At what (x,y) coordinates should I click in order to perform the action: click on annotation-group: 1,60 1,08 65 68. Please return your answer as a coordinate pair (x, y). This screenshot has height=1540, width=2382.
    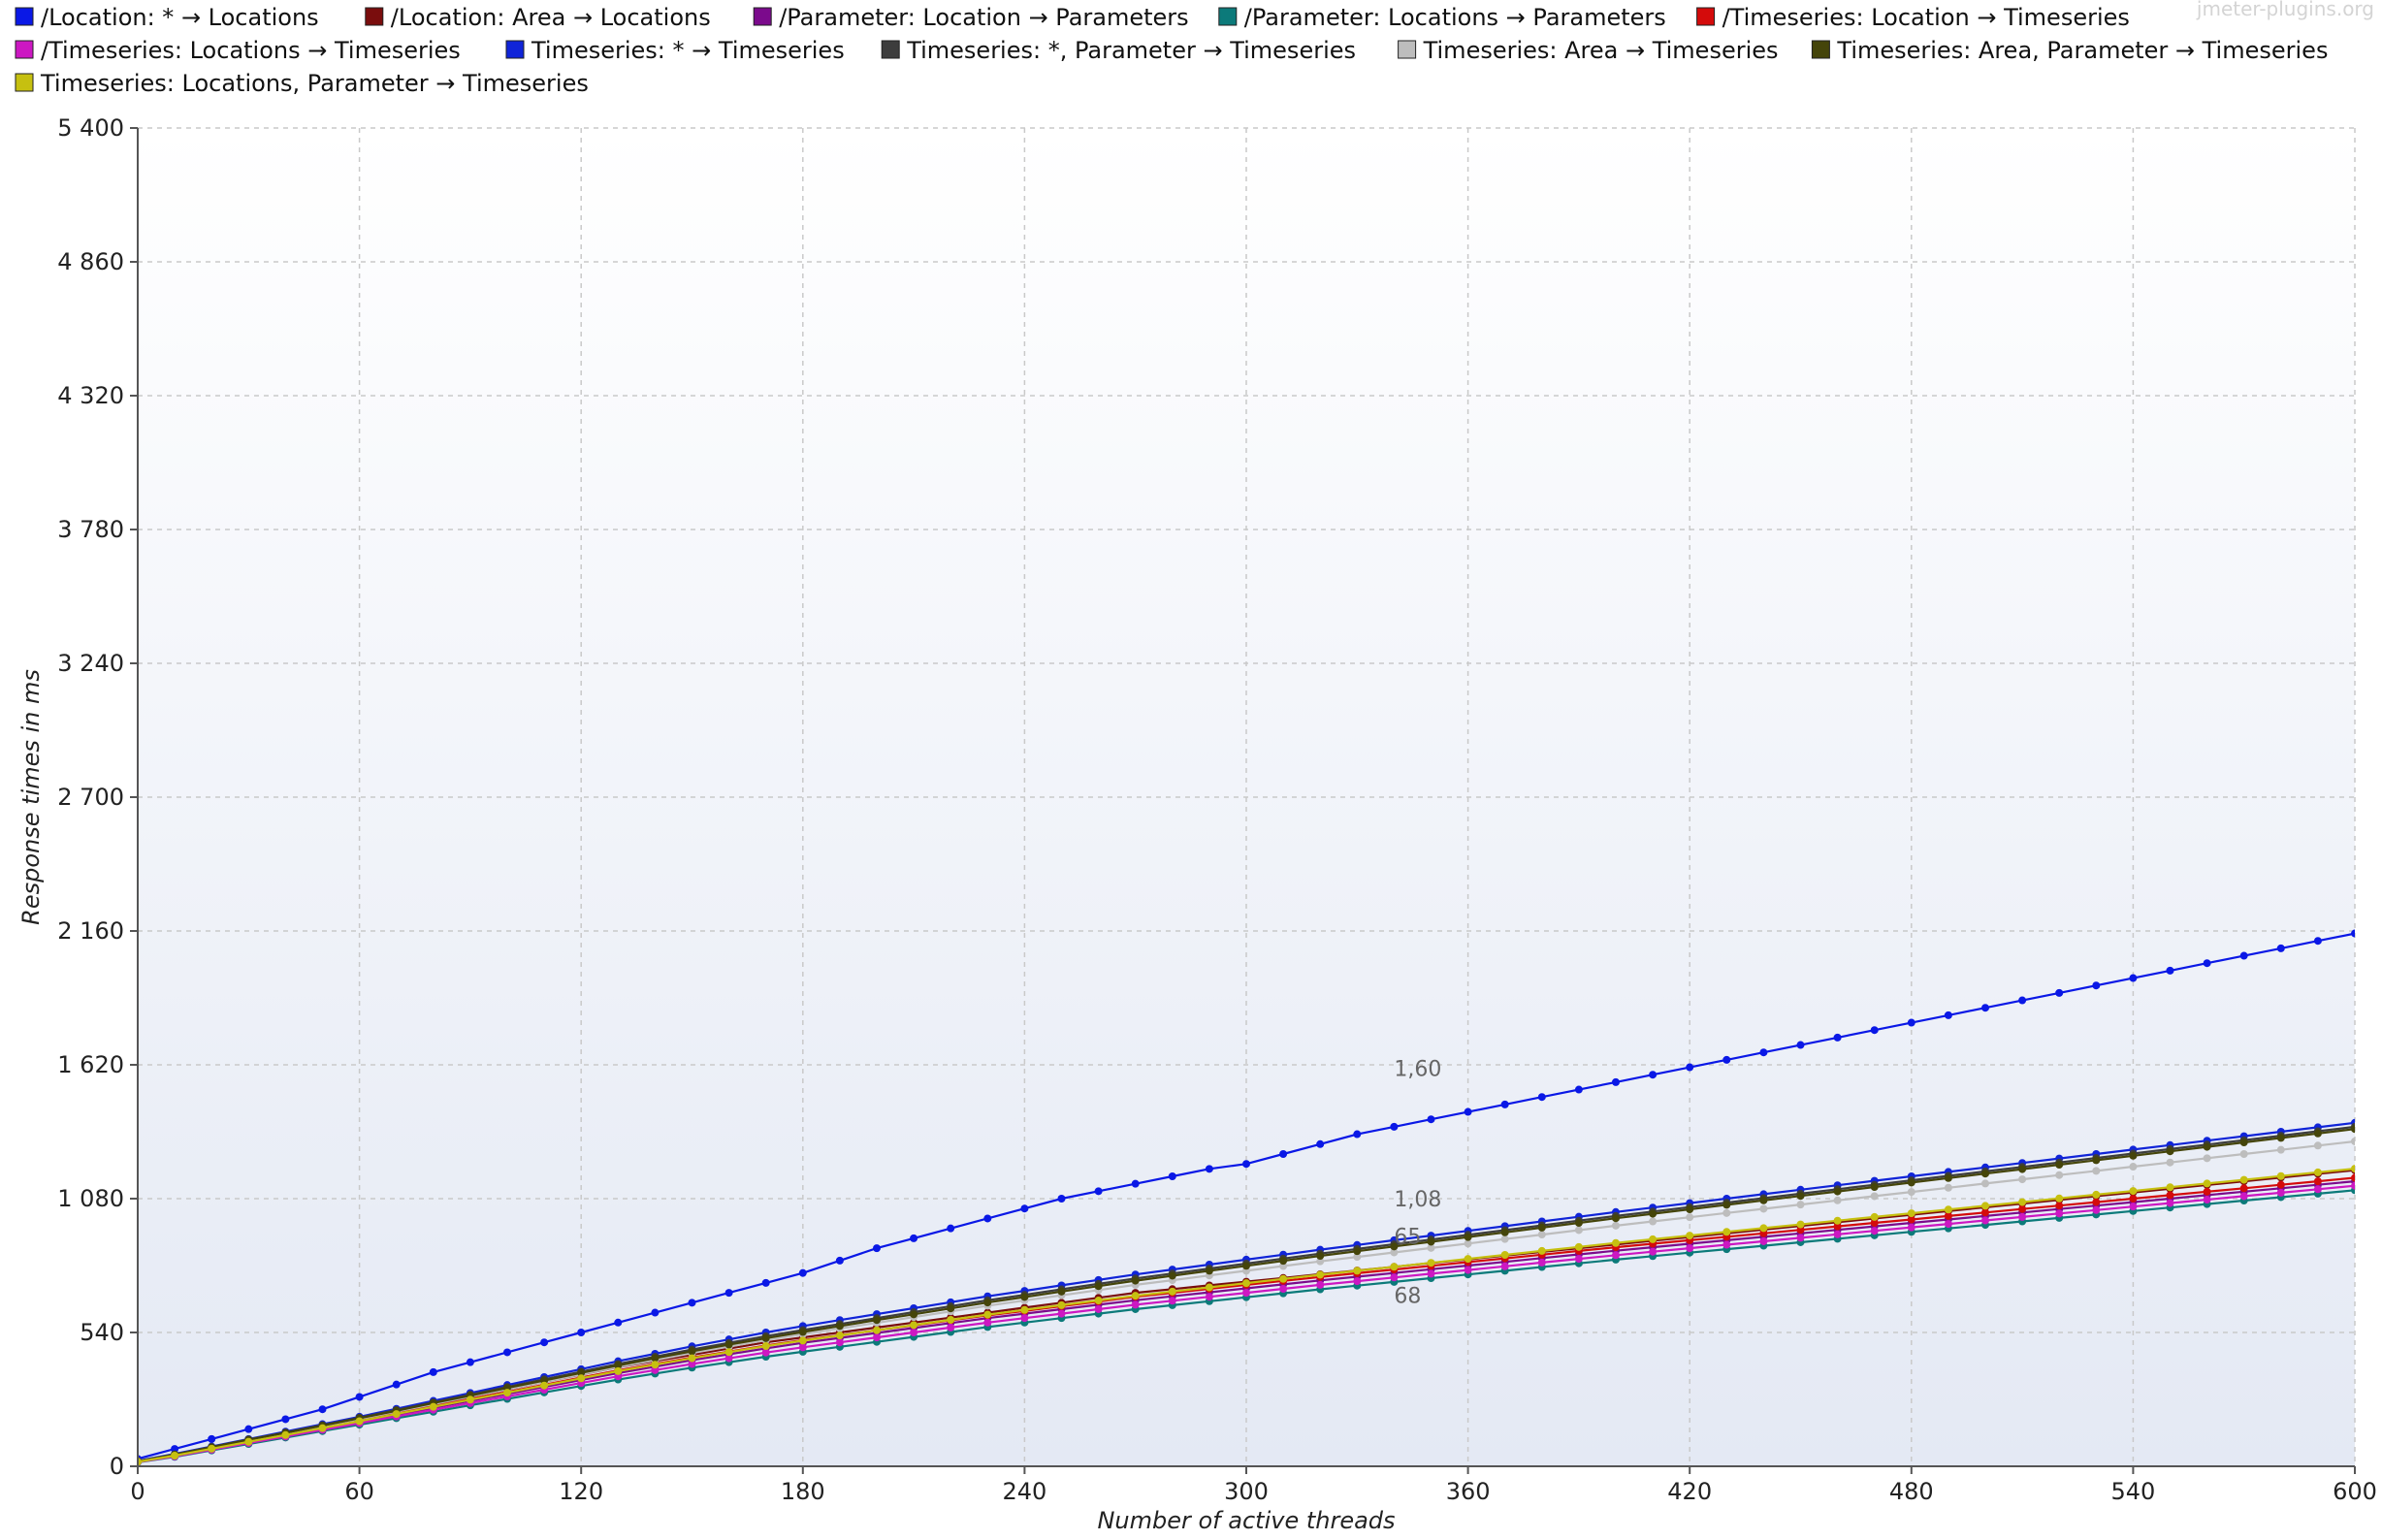
    Looking at the image, I should click on (1417, 1183).